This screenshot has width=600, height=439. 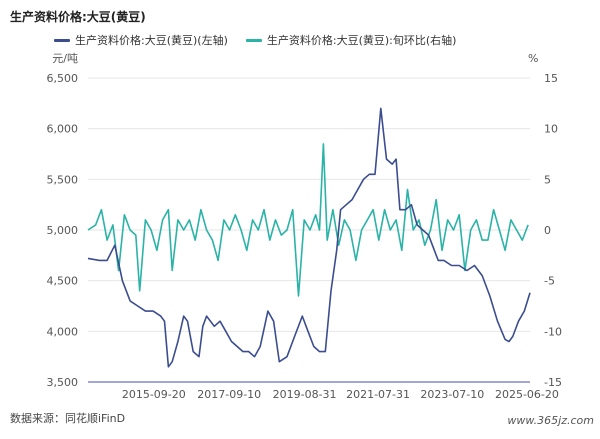 I want to click on x-tick-label: 2025-06-20, so click(x=527, y=394).